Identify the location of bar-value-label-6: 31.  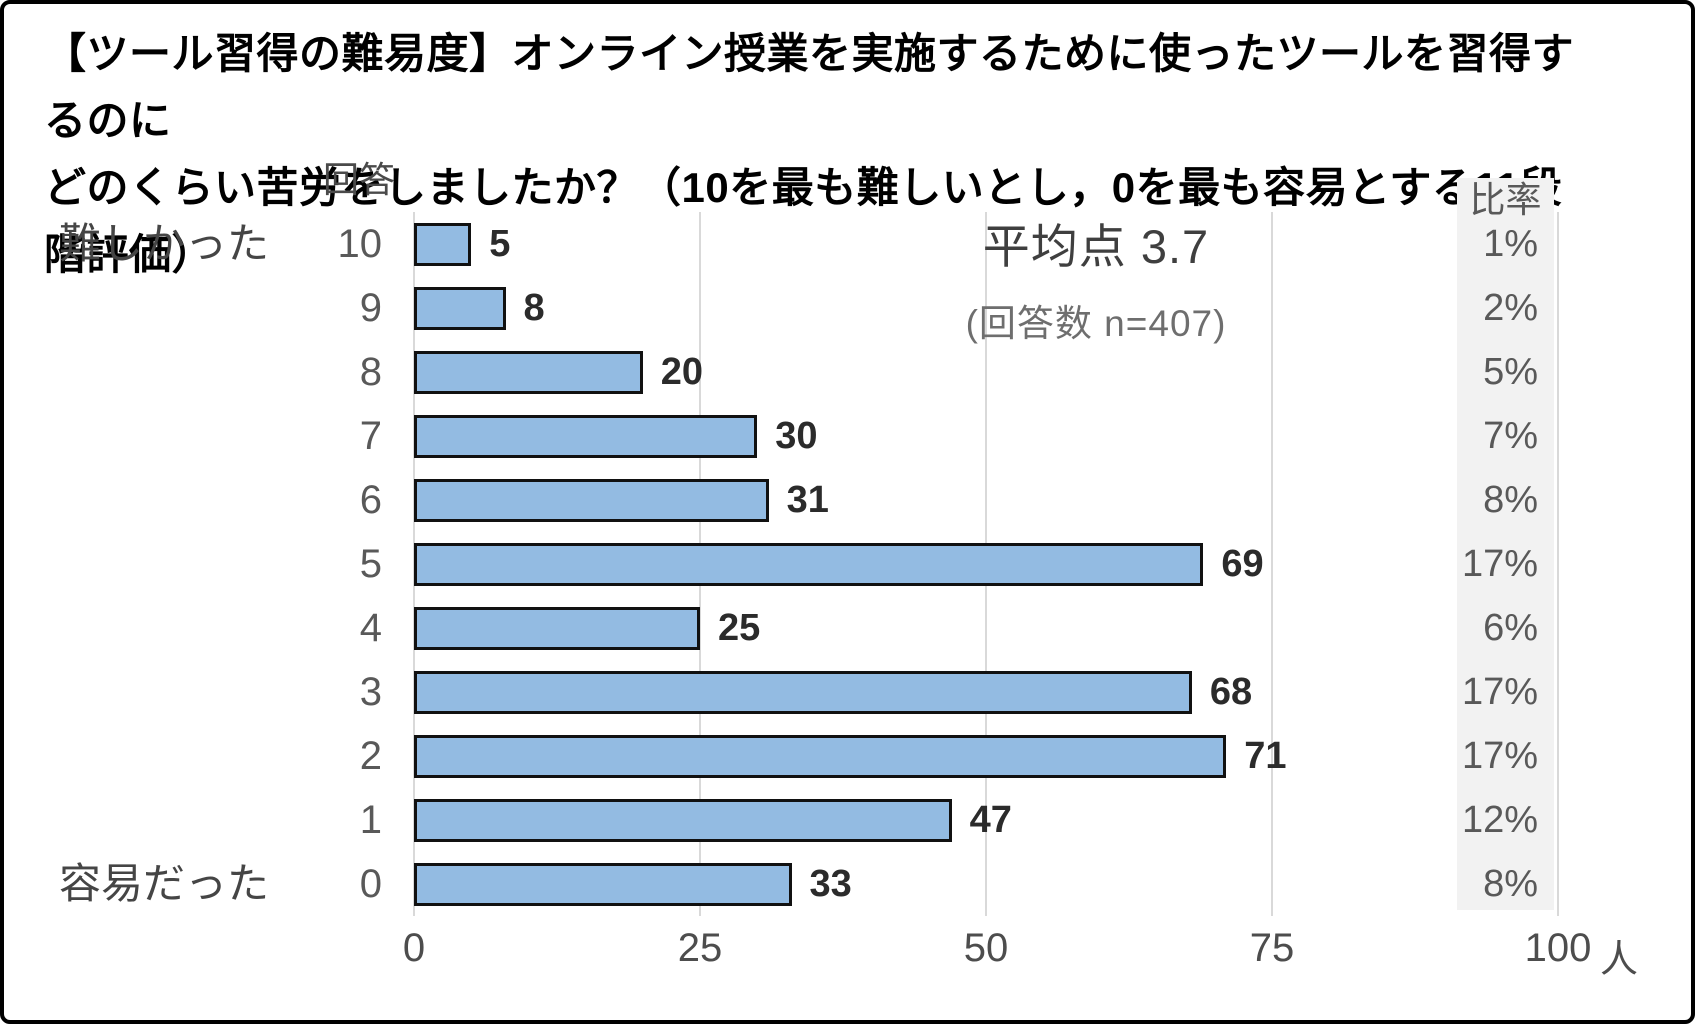
(807, 499).